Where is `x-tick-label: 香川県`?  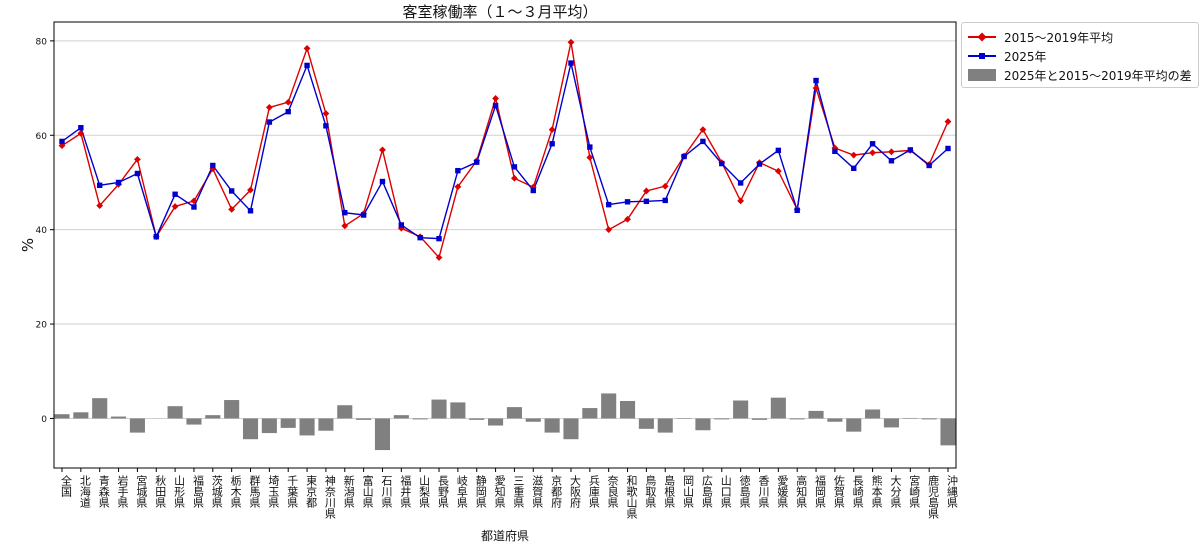
x-tick-label: 香川県 is located at coordinates (763, 492).